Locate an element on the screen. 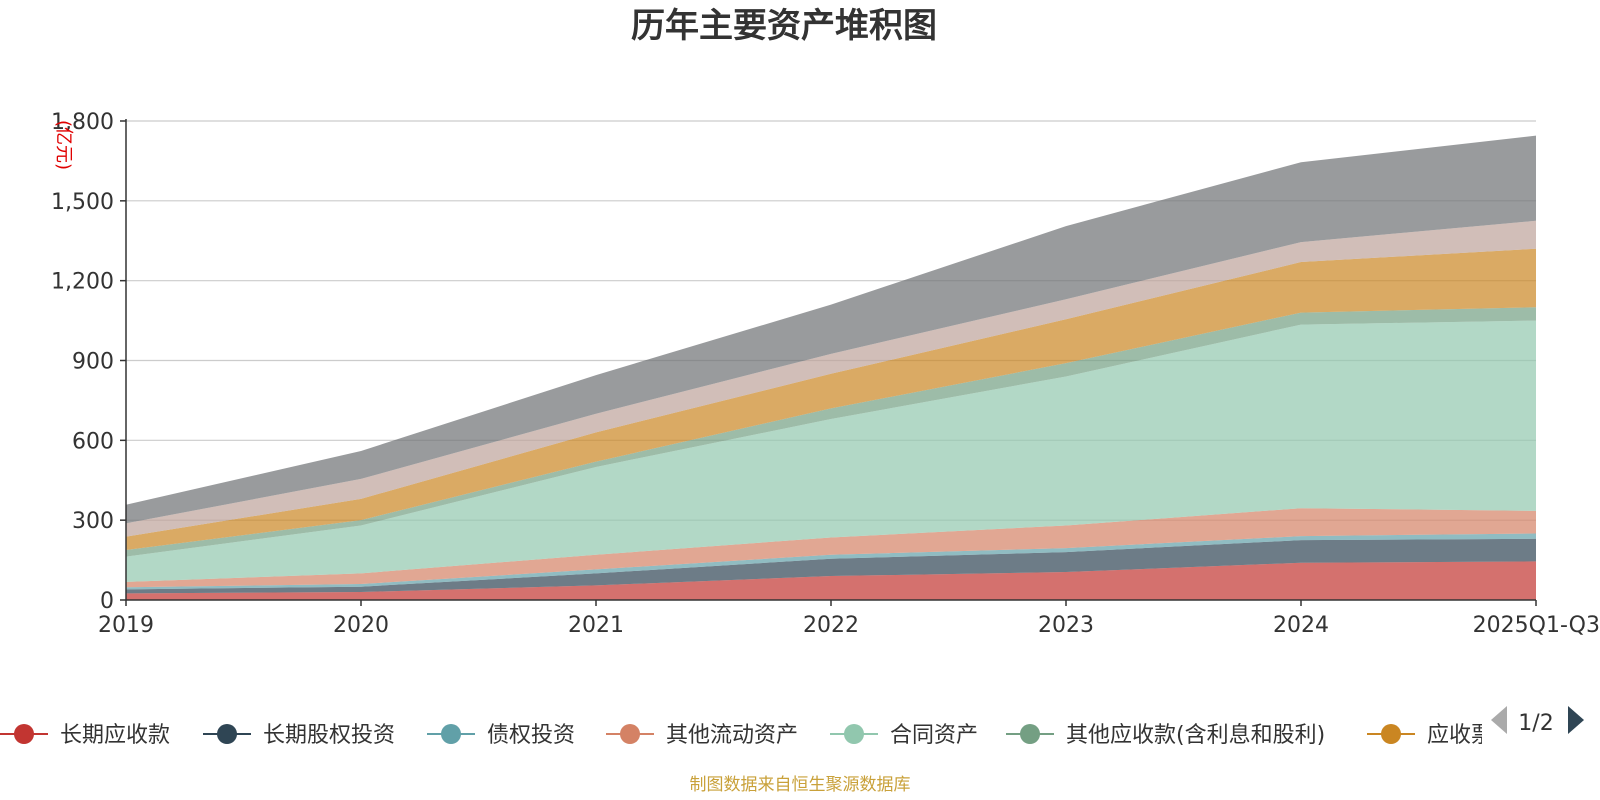  legend-pager: 1/2 is located at coordinates (1537, 721).